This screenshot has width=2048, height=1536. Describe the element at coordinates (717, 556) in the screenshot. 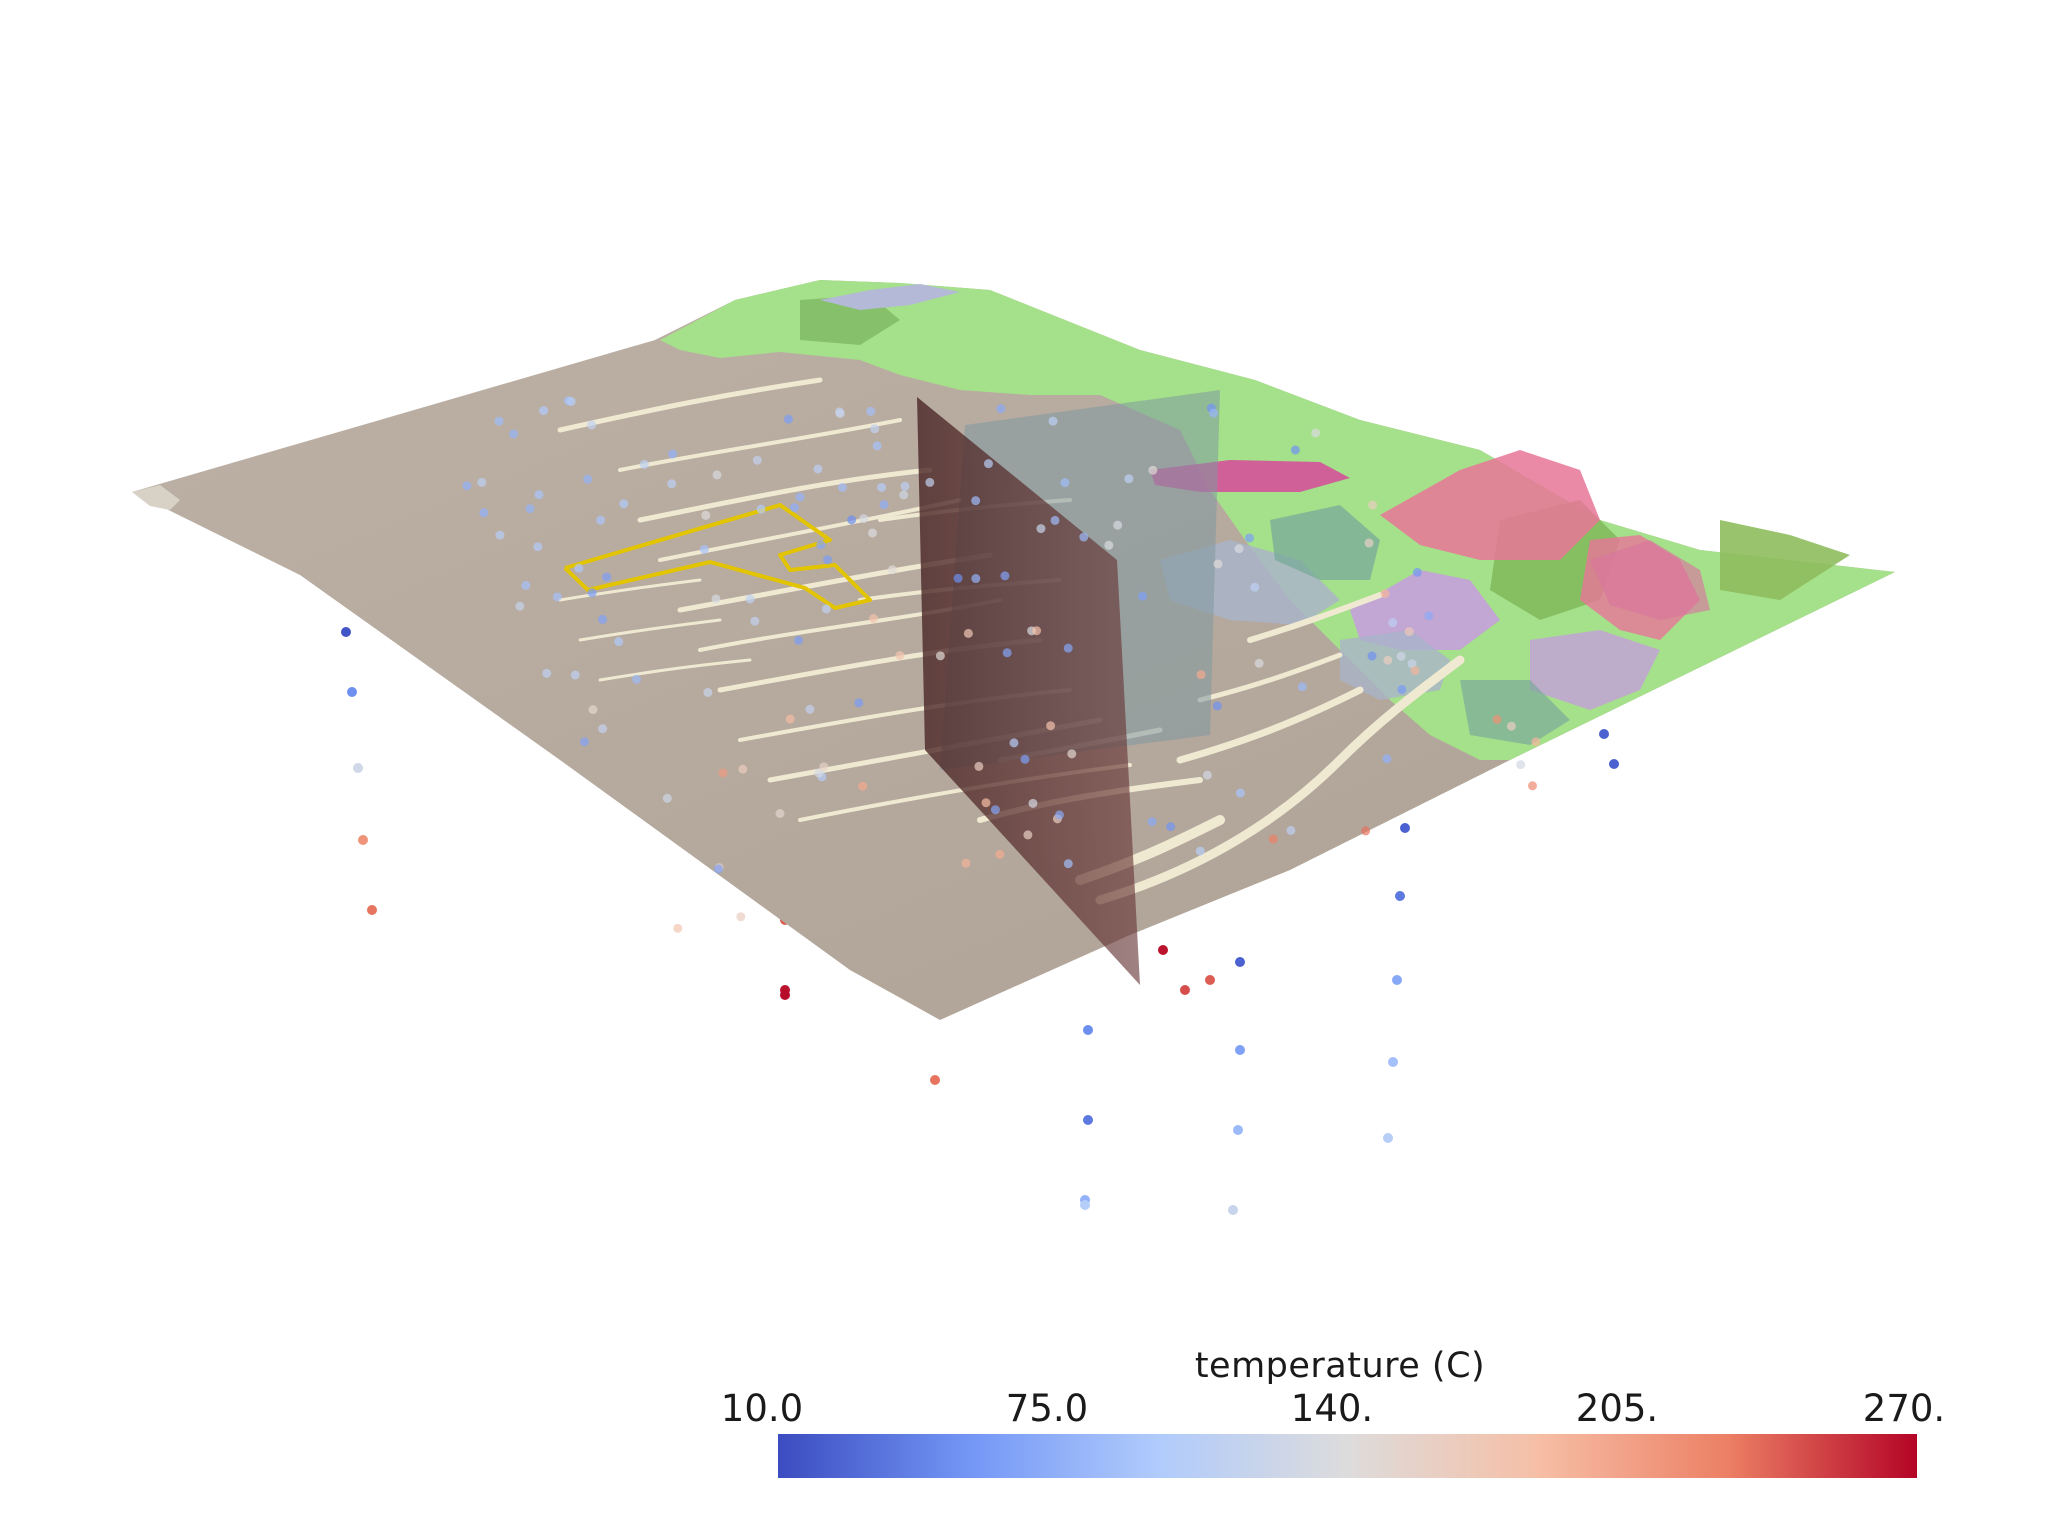

I see `study-area-outline` at that location.